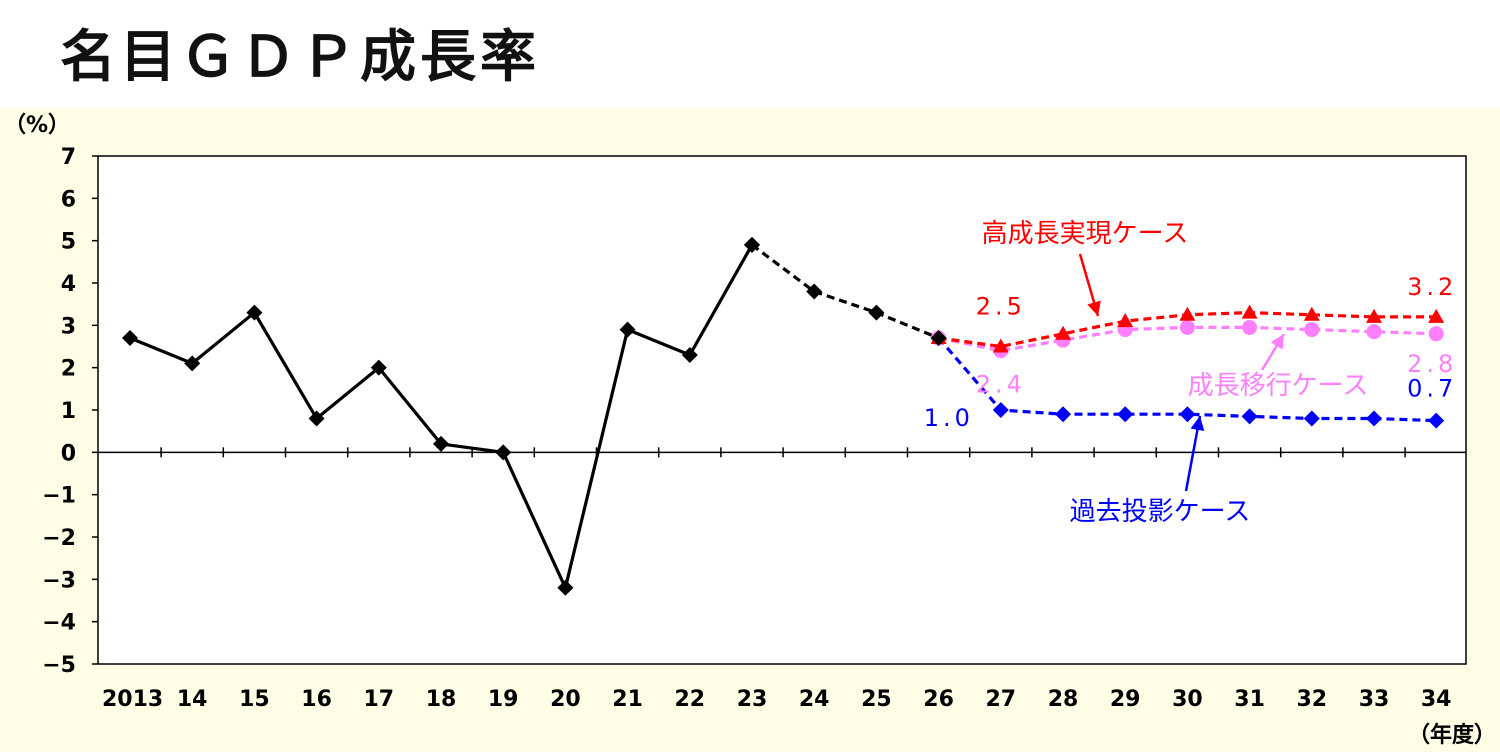  What do you see at coordinates (132, 699) in the screenshot?
I see `x-tick-label: 2013` at bounding box center [132, 699].